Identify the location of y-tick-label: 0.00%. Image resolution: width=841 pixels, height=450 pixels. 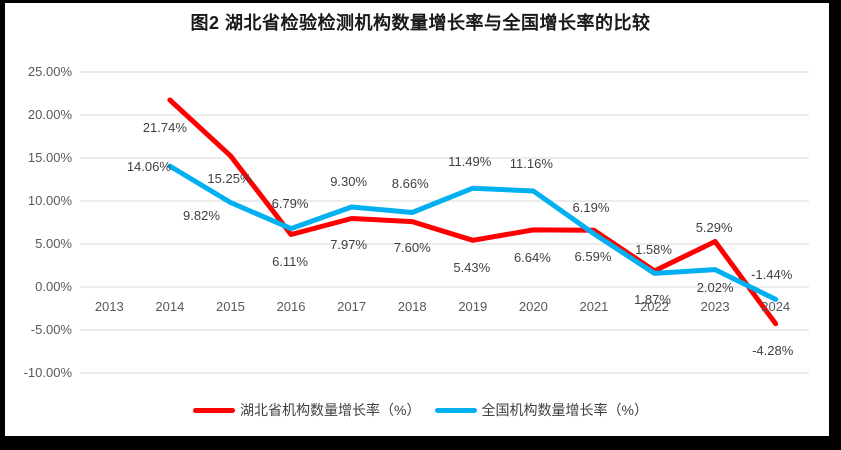
(53, 286).